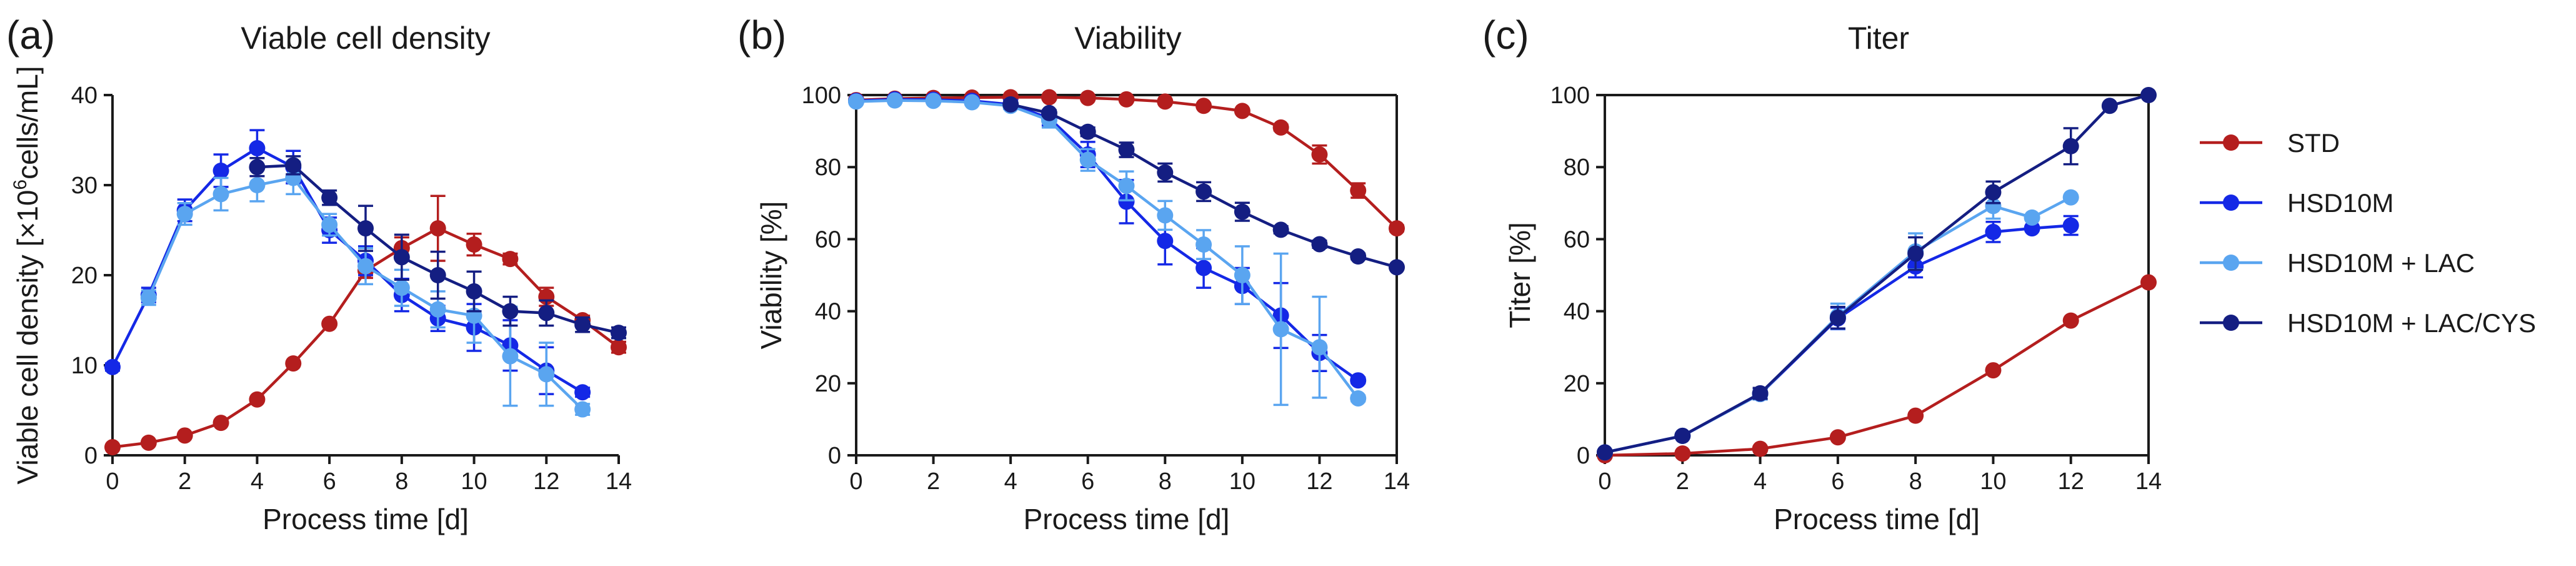  I want to click on chart-1-y-axis-title: Viable cell density [×106cells/mL], so click(27, 275).